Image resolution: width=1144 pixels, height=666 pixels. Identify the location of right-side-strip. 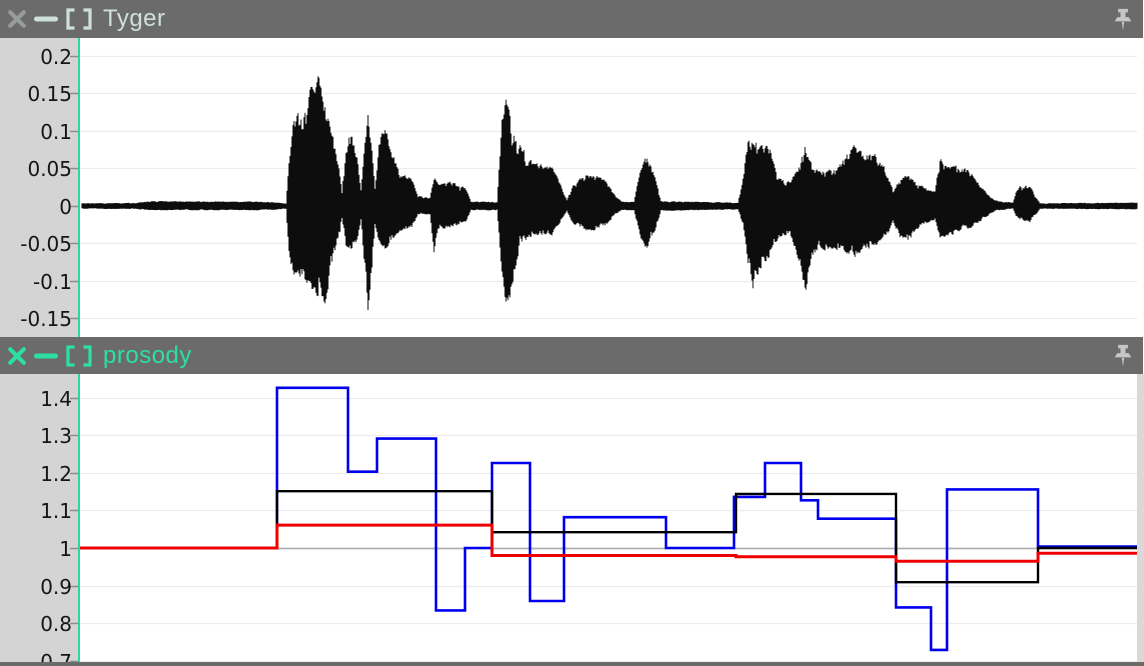
(1140, 518).